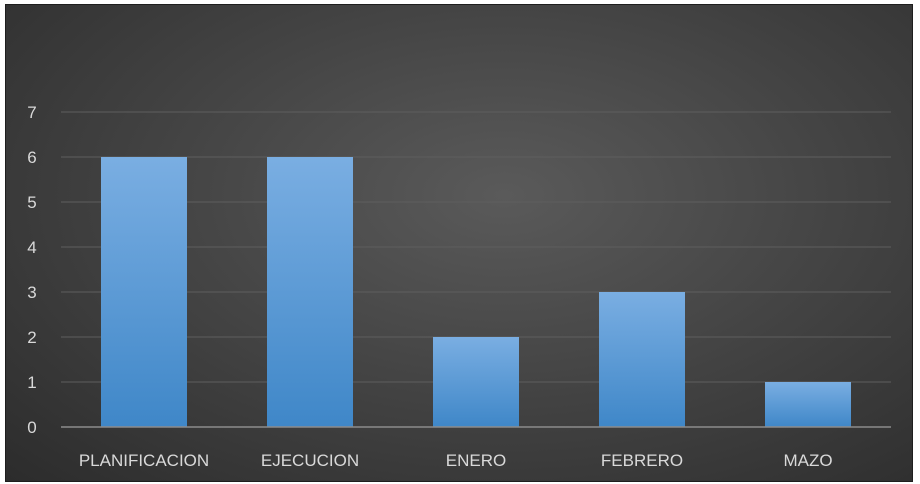  What do you see at coordinates (31, 382) in the screenshot?
I see `y-tick-label: 1` at bounding box center [31, 382].